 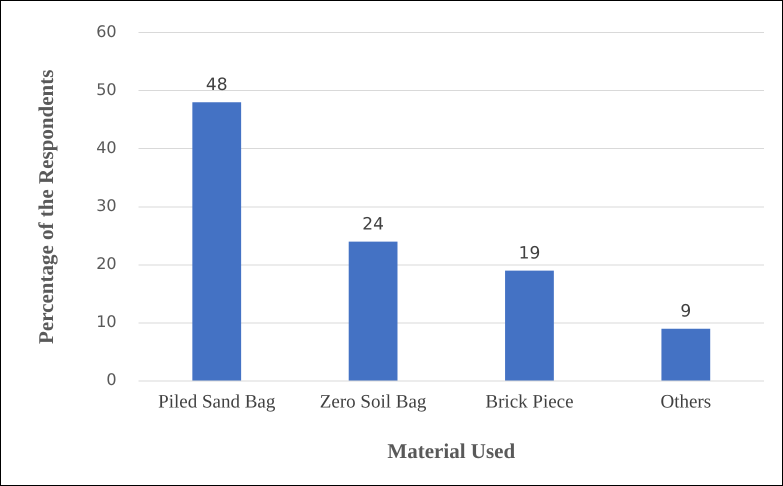 I want to click on y-tick-label: 10, so click(x=106, y=322).